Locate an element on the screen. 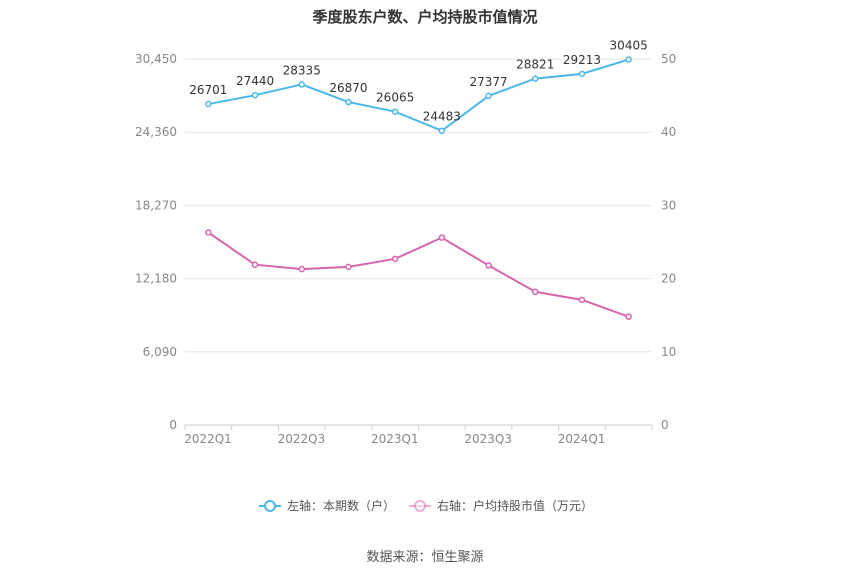  data-label: 28335 is located at coordinates (302, 70).